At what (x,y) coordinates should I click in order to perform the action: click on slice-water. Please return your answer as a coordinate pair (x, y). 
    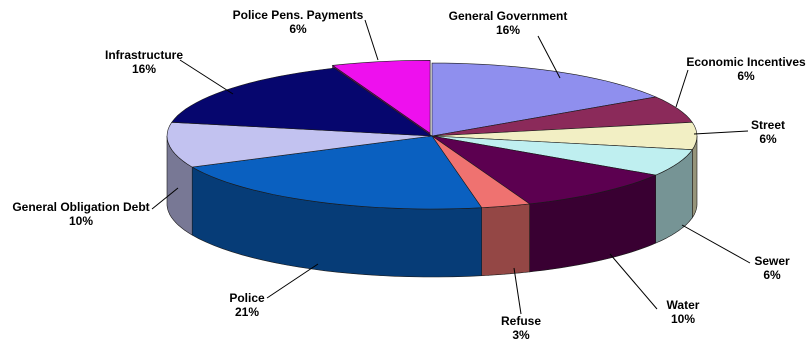
    Looking at the image, I should click on (544, 170).